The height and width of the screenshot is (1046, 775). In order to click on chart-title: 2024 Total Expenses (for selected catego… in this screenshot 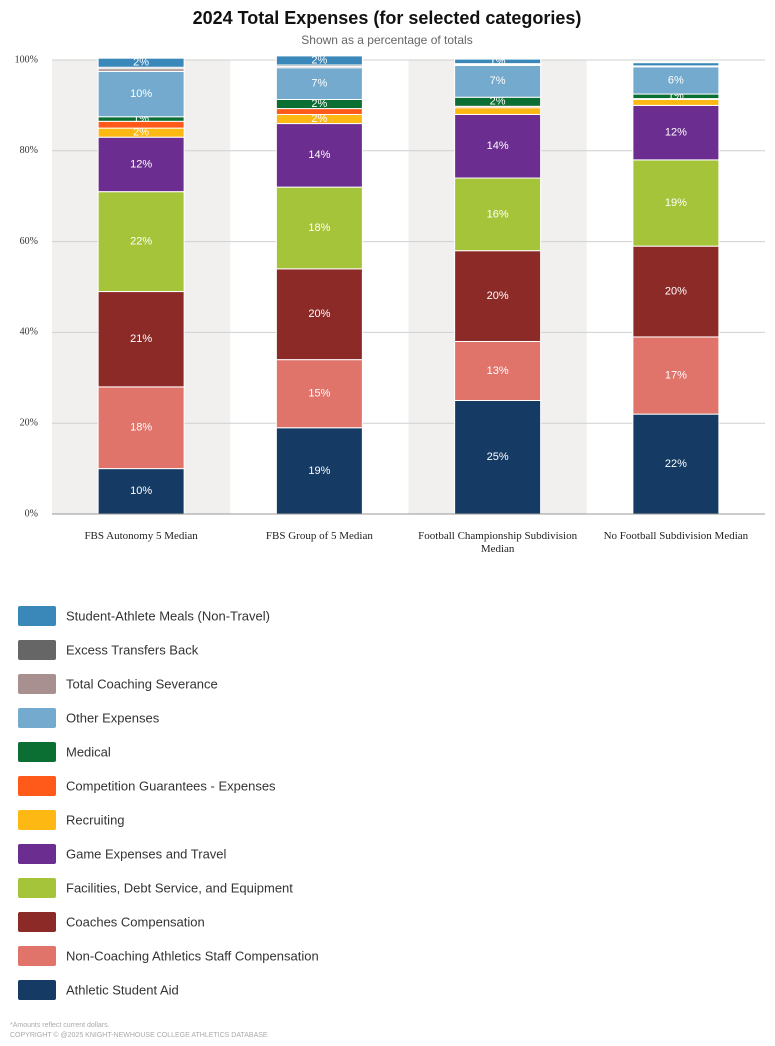, I will do `click(387, 18)`.